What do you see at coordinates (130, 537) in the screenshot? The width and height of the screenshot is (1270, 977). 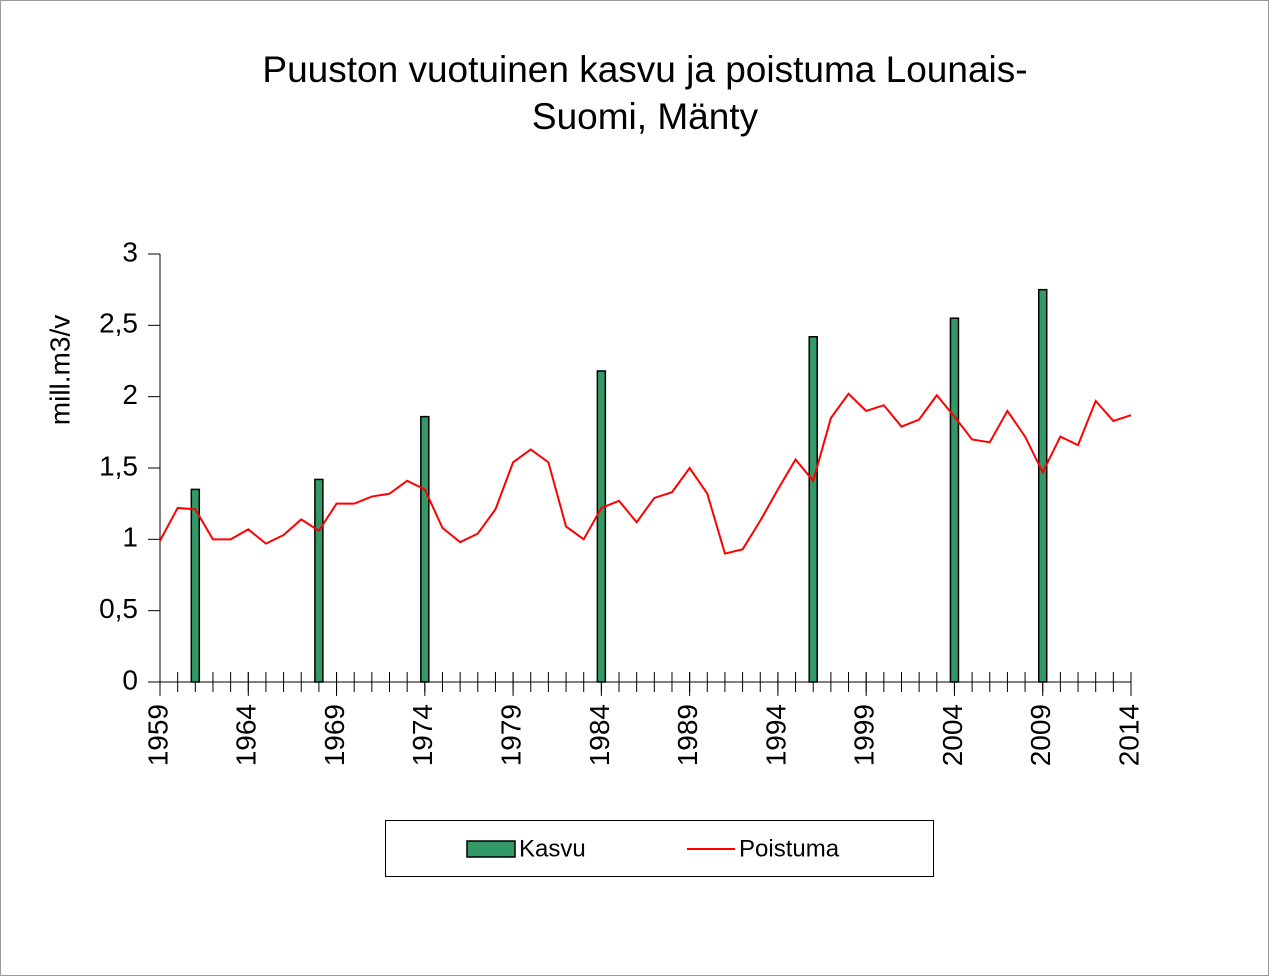 I see `y-tick-label: 1` at bounding box center [130, 537].